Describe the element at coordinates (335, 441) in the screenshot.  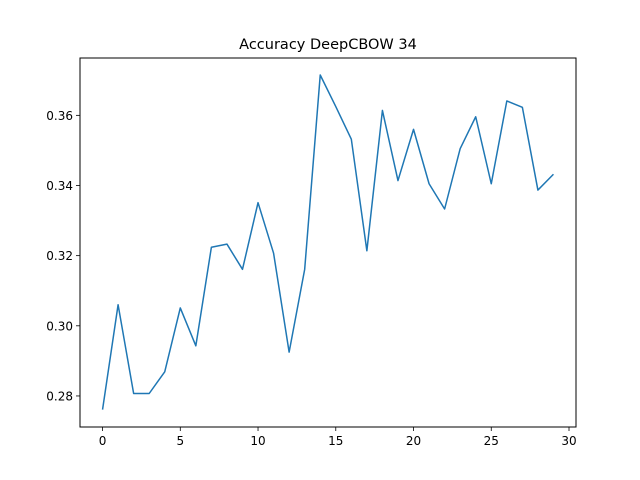
I see `x-tick-label: 15` at that location.